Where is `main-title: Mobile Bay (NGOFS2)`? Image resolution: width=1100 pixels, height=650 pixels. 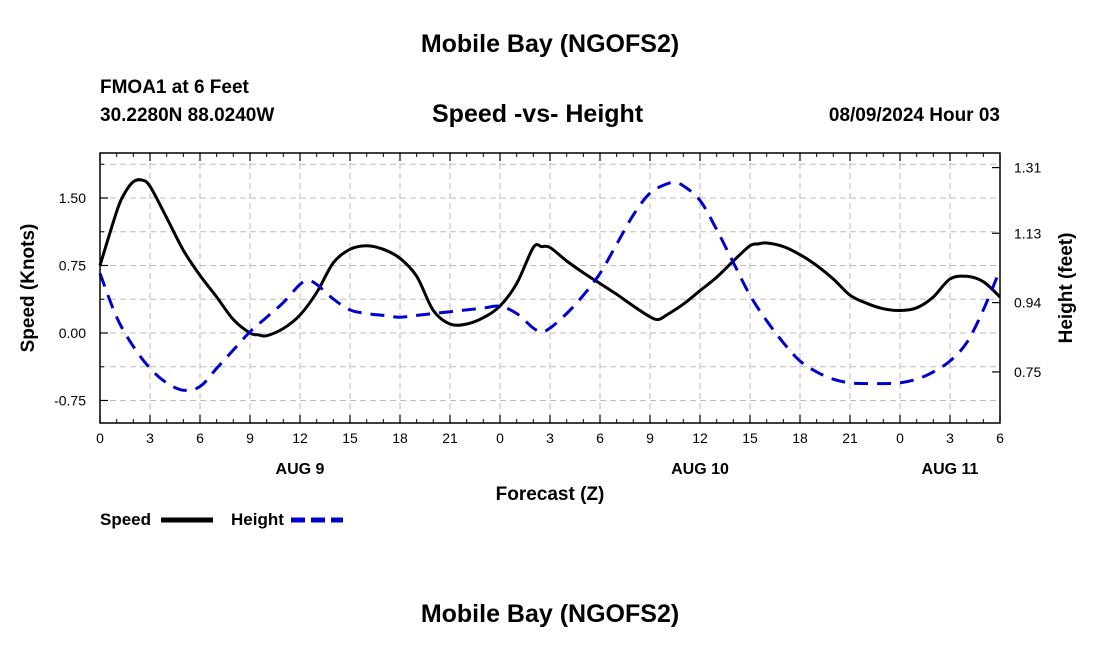
main-title: Mobile Bay (NGOFS2) is located at coordinates (550, 44).